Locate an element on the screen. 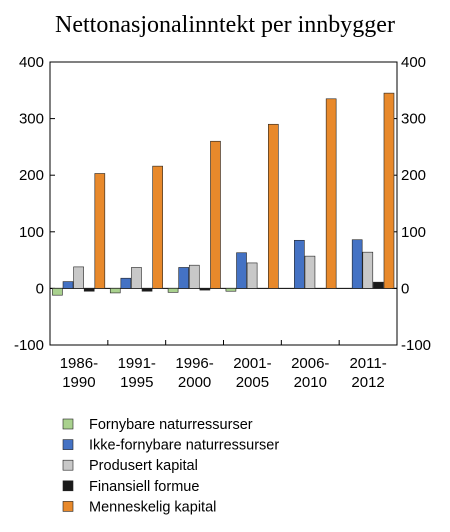  x-tick-label: 2011- is located at coordinates (367, 363).